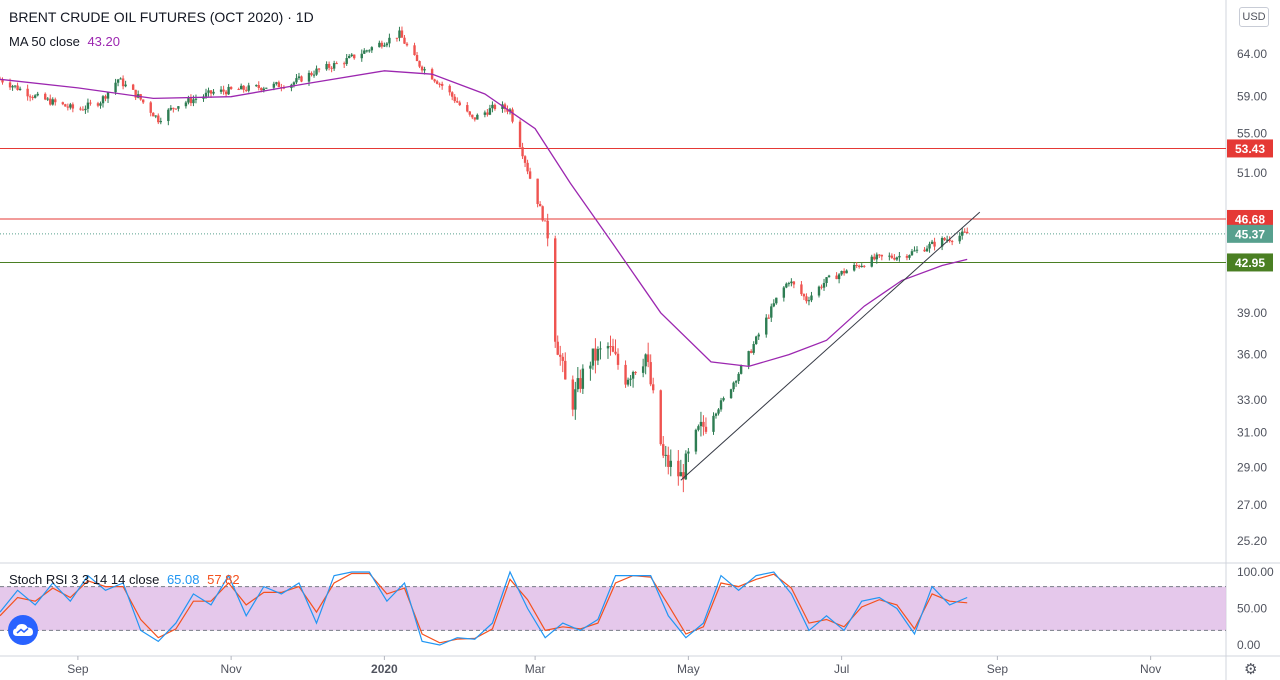  I want to click on price-badge-2: 45.37, so click(1250, 234).